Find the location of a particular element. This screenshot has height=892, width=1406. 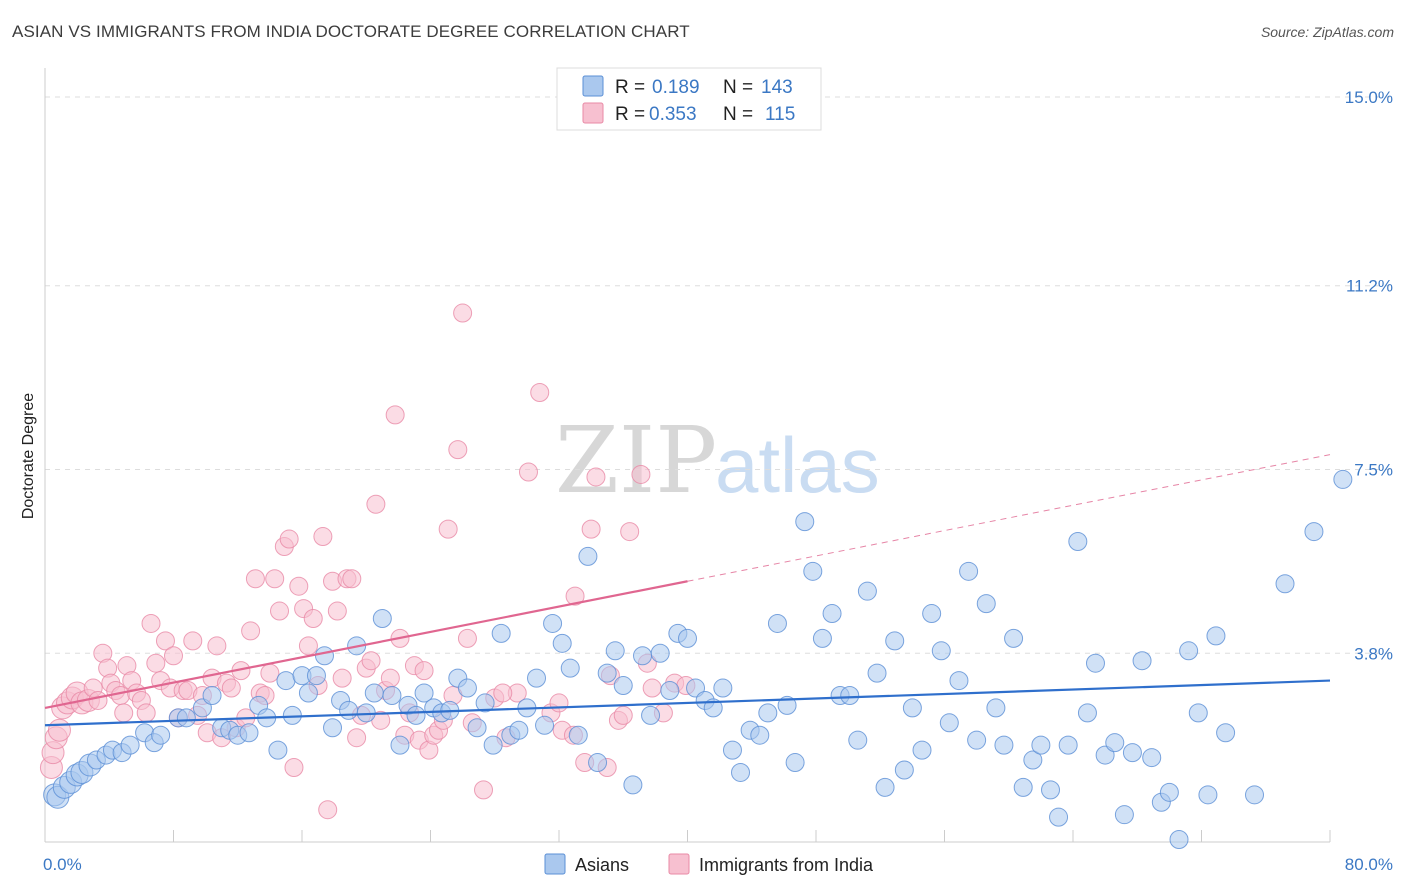

legend-swatch-india is located at coordinates (593, 113).